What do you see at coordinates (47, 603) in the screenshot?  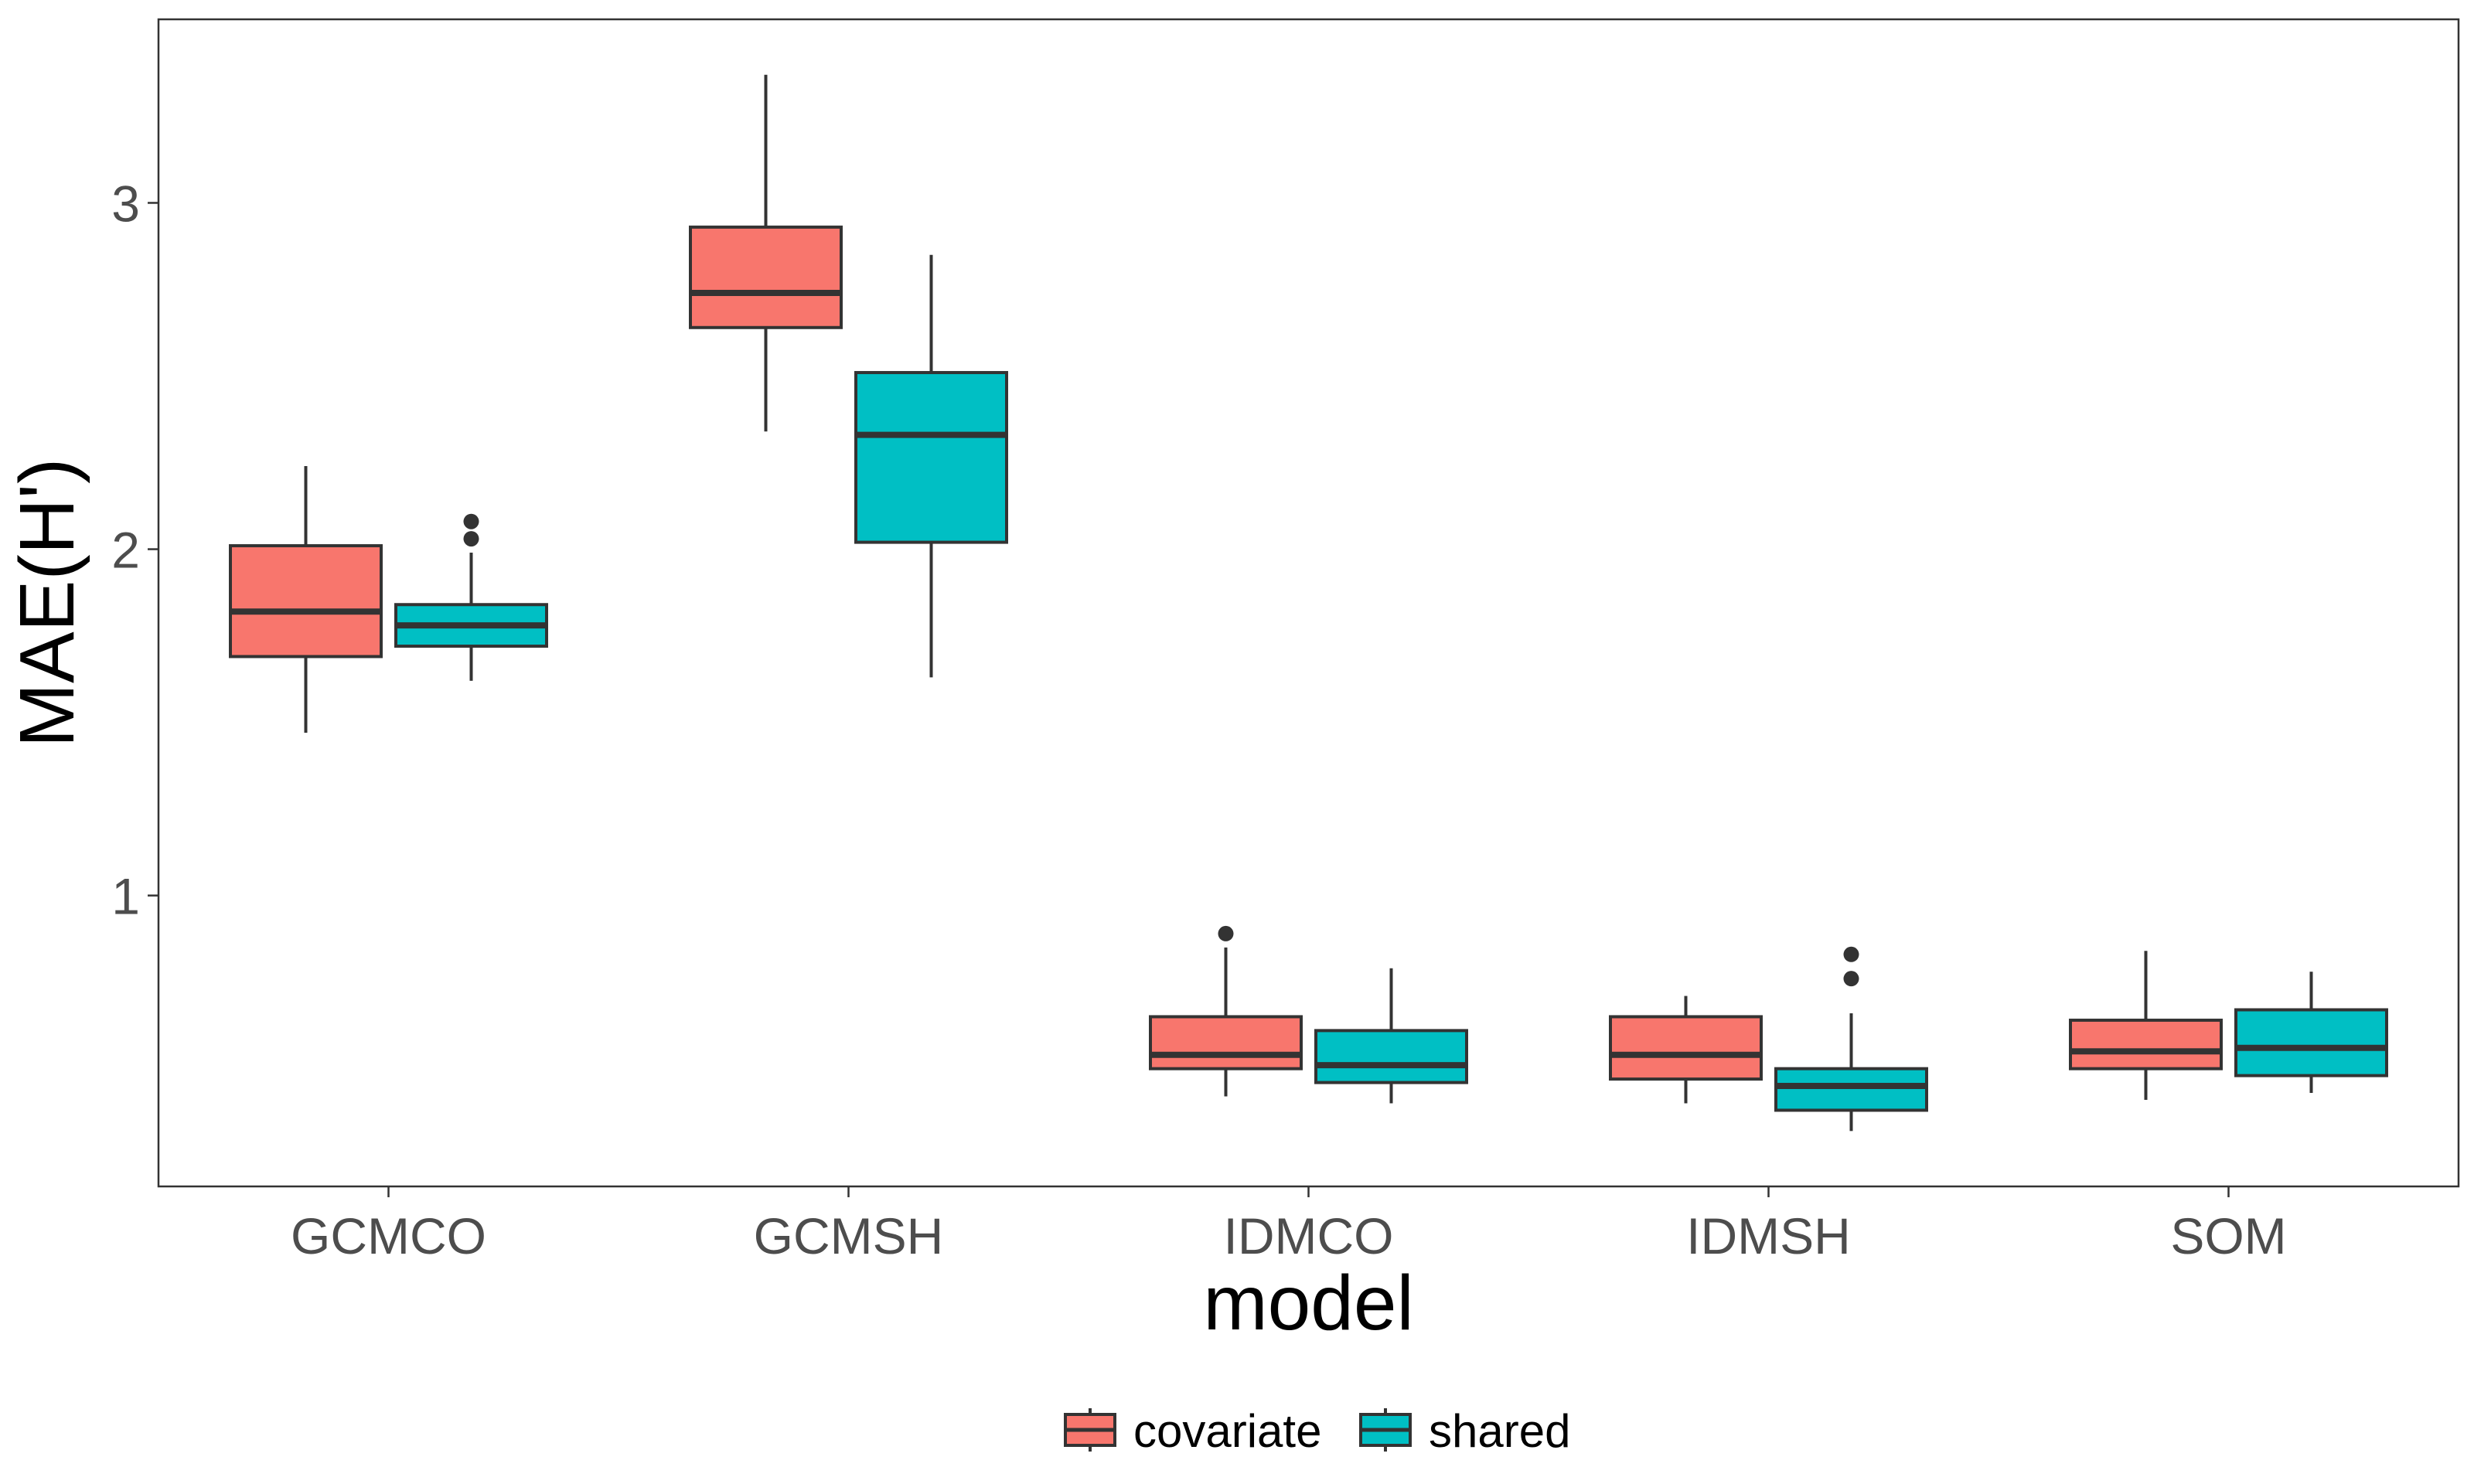 I see `y-axis-title: MAE(H')` at bounding box center [47, 603].